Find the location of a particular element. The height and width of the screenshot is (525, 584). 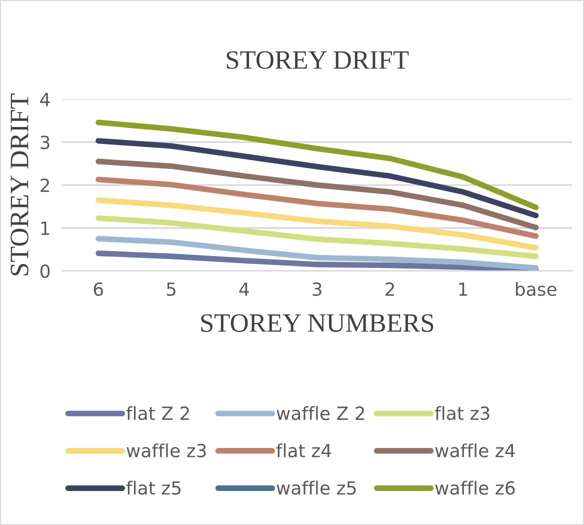

legend-label: waffle z6 is located at coordinates (475, 487).